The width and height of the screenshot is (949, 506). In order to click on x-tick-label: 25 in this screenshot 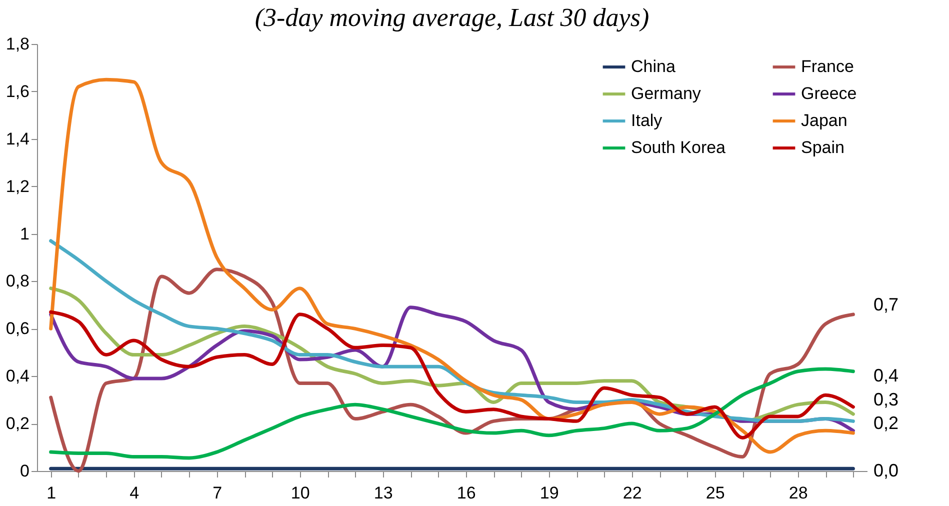, I will do `click(715, 493)`.